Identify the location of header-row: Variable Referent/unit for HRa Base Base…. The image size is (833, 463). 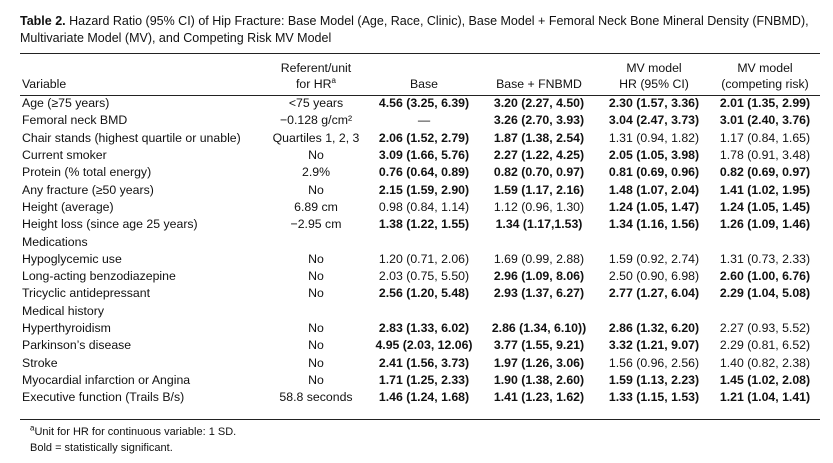
(420, 75).